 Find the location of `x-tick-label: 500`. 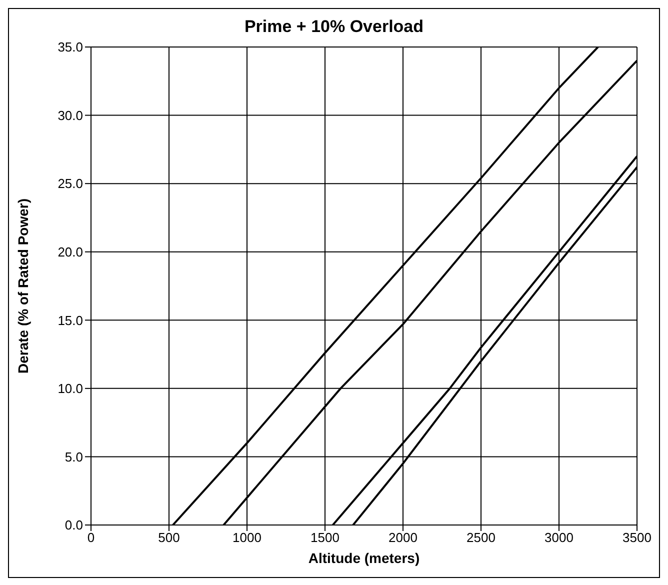

x-tick-label: 500 is located at coordinates (169, 538).